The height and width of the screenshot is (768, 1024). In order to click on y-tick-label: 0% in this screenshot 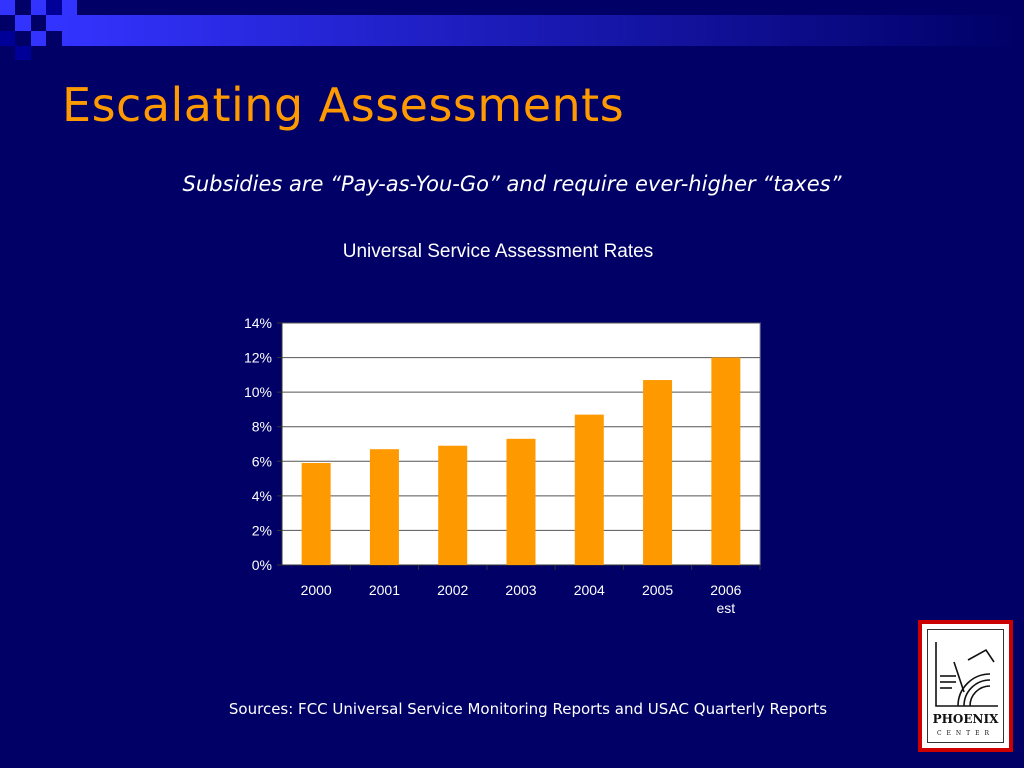, I will do `click(262, 565)`.